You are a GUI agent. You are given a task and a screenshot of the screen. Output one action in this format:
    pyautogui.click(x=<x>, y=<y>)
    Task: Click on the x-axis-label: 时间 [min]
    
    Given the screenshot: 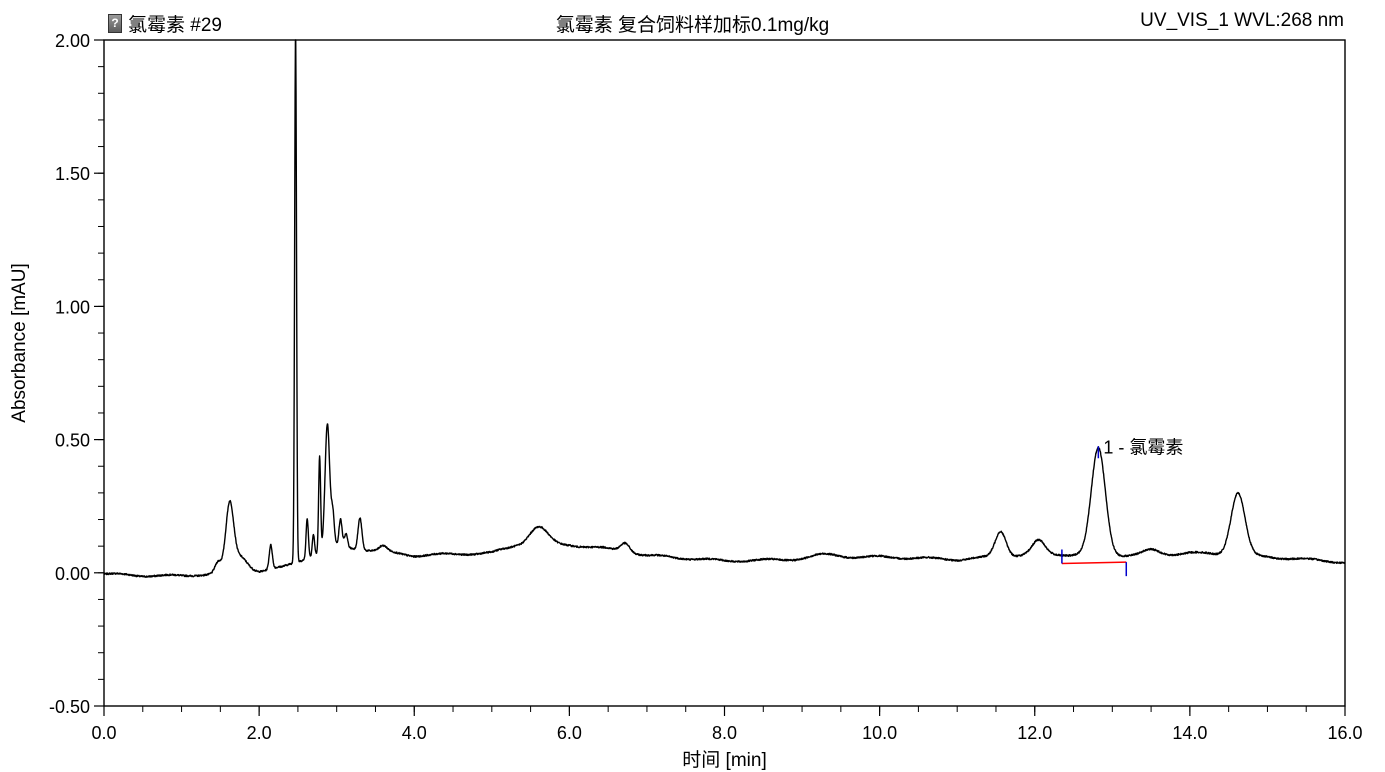 What is the action you would take?
    pyautogui.click(x=724, y=760)
    